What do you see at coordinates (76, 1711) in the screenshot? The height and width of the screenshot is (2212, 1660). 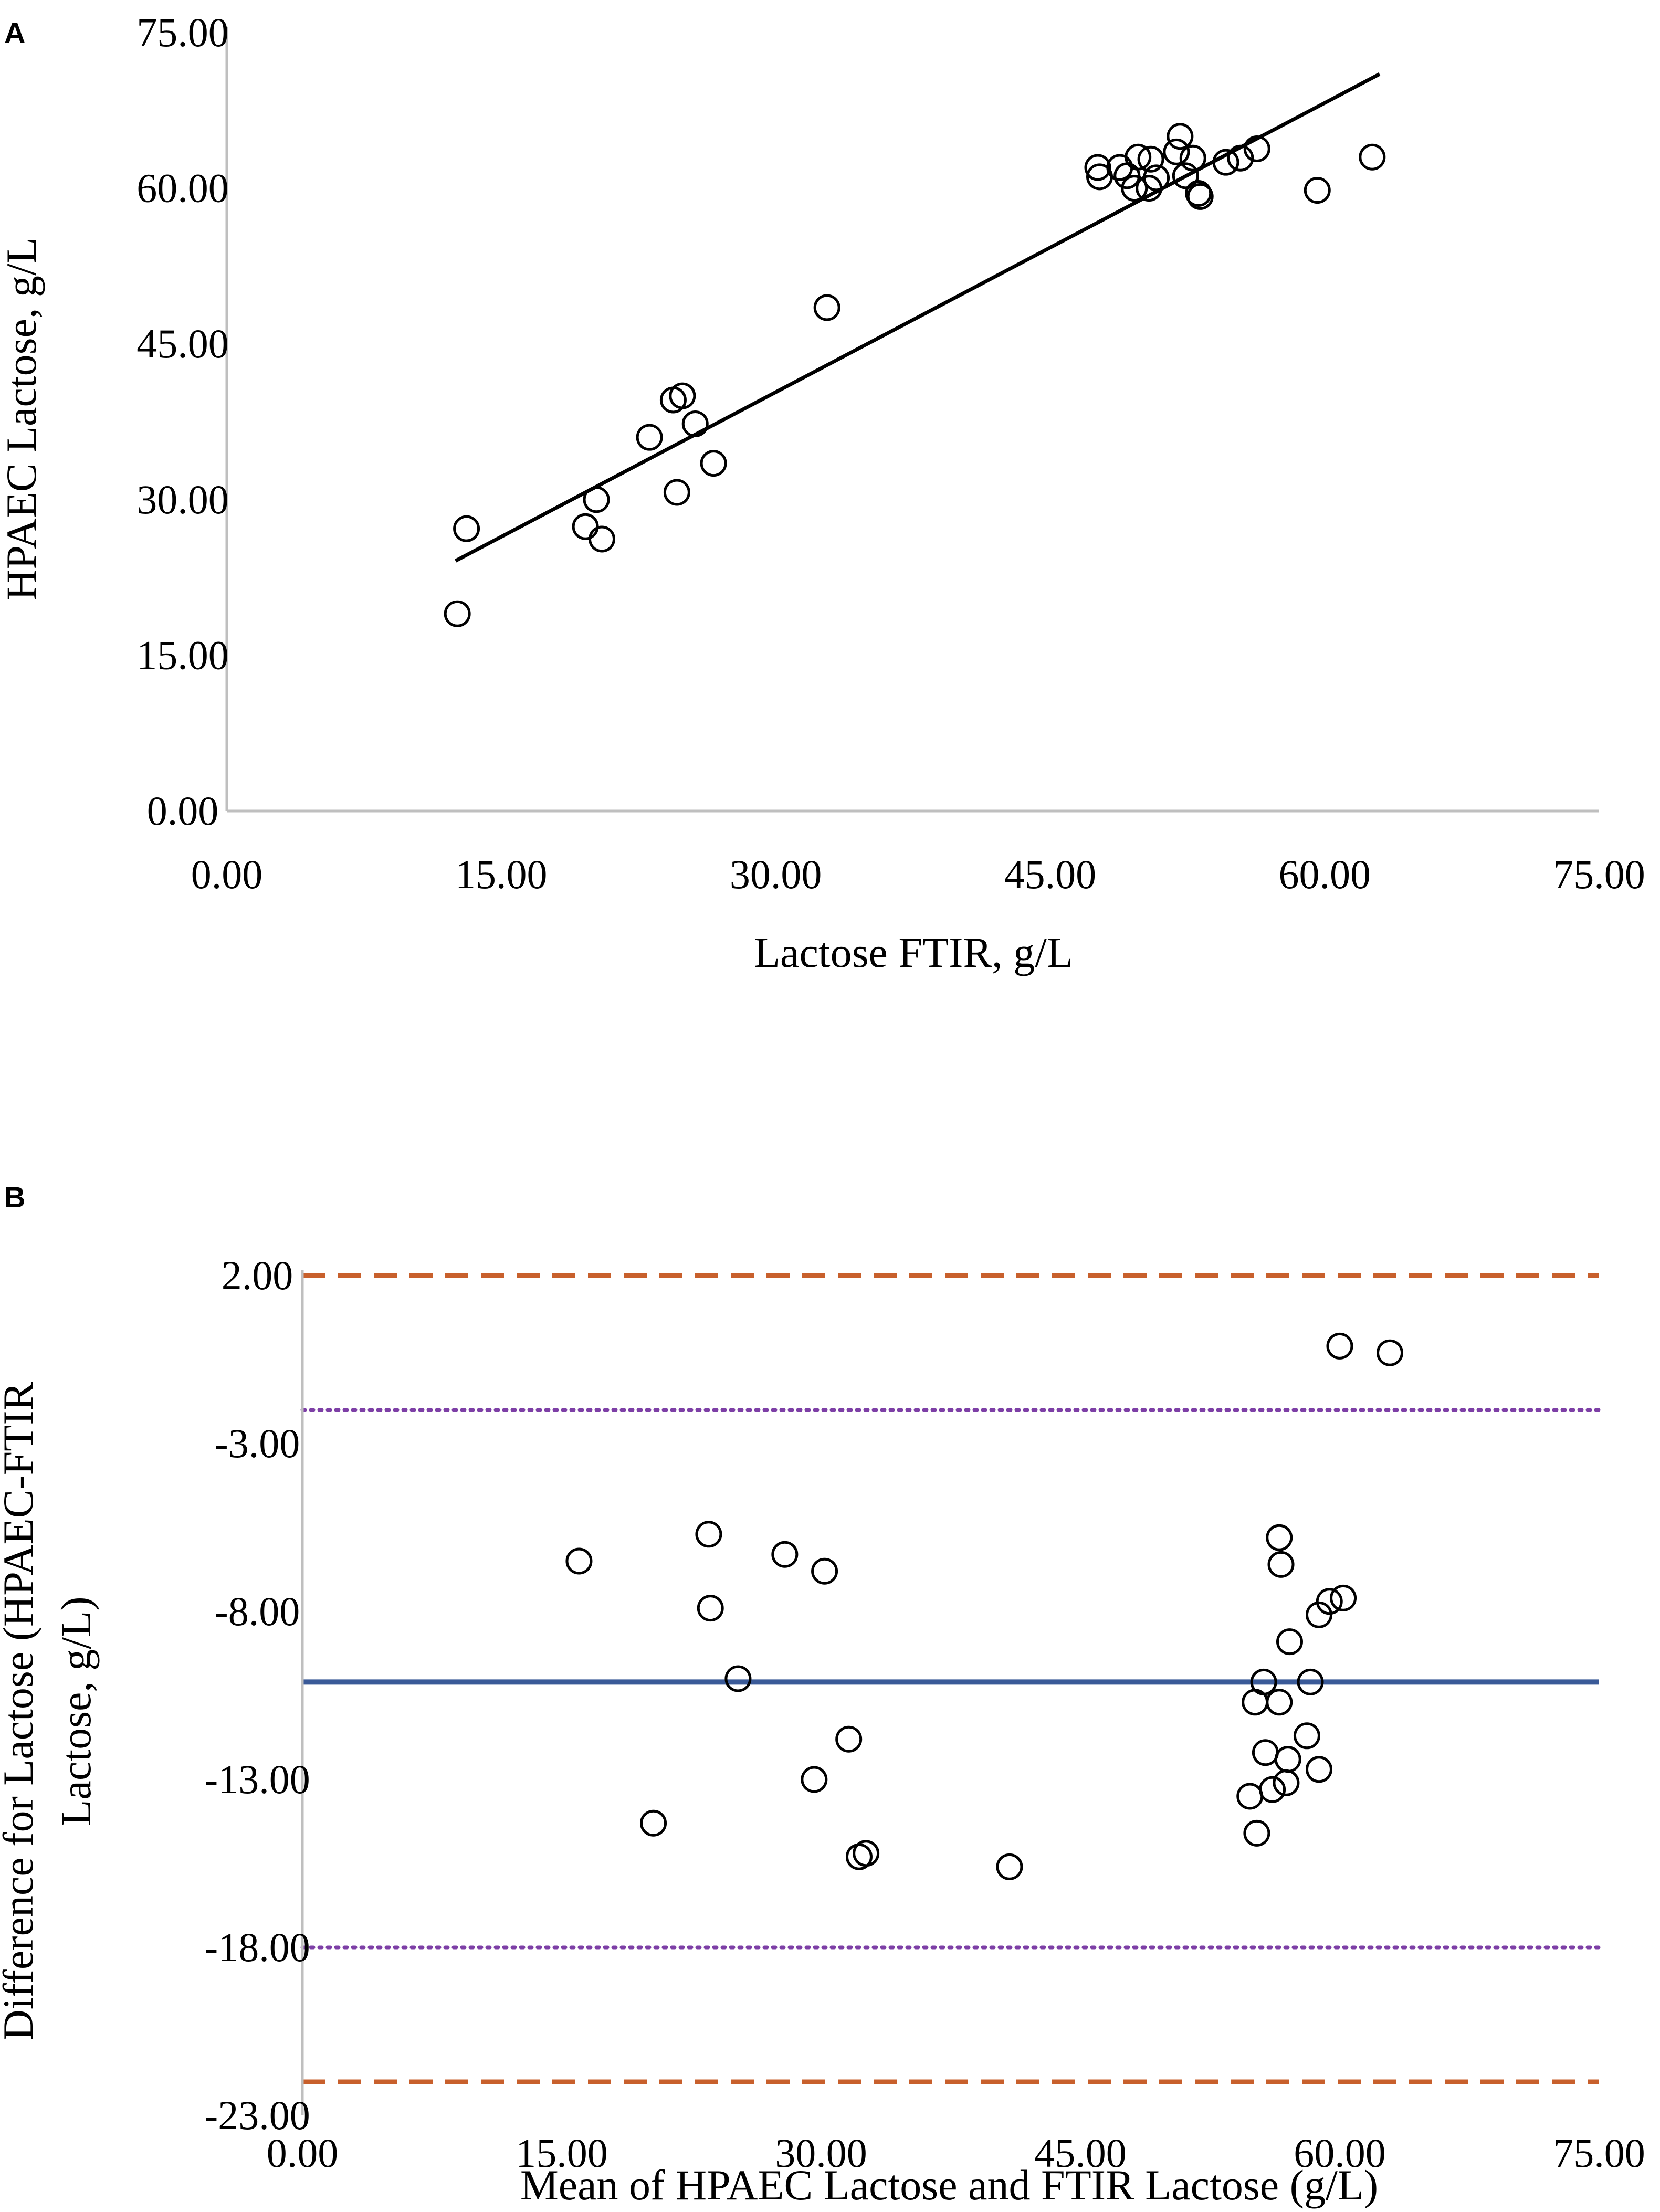 I see `panel-b-y-axis-title-line-2: Lactose, g/L)` at bounding box center [76, 1711].